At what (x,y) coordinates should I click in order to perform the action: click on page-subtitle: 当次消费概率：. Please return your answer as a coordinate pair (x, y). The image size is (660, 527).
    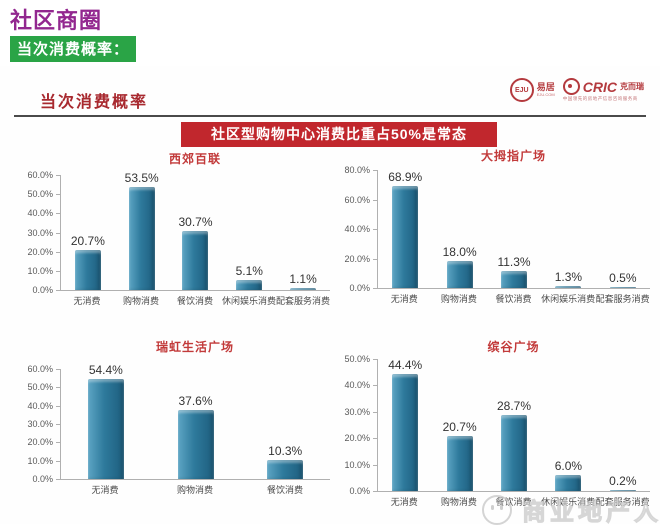
    Looking at the image, I should click on (73, 49).